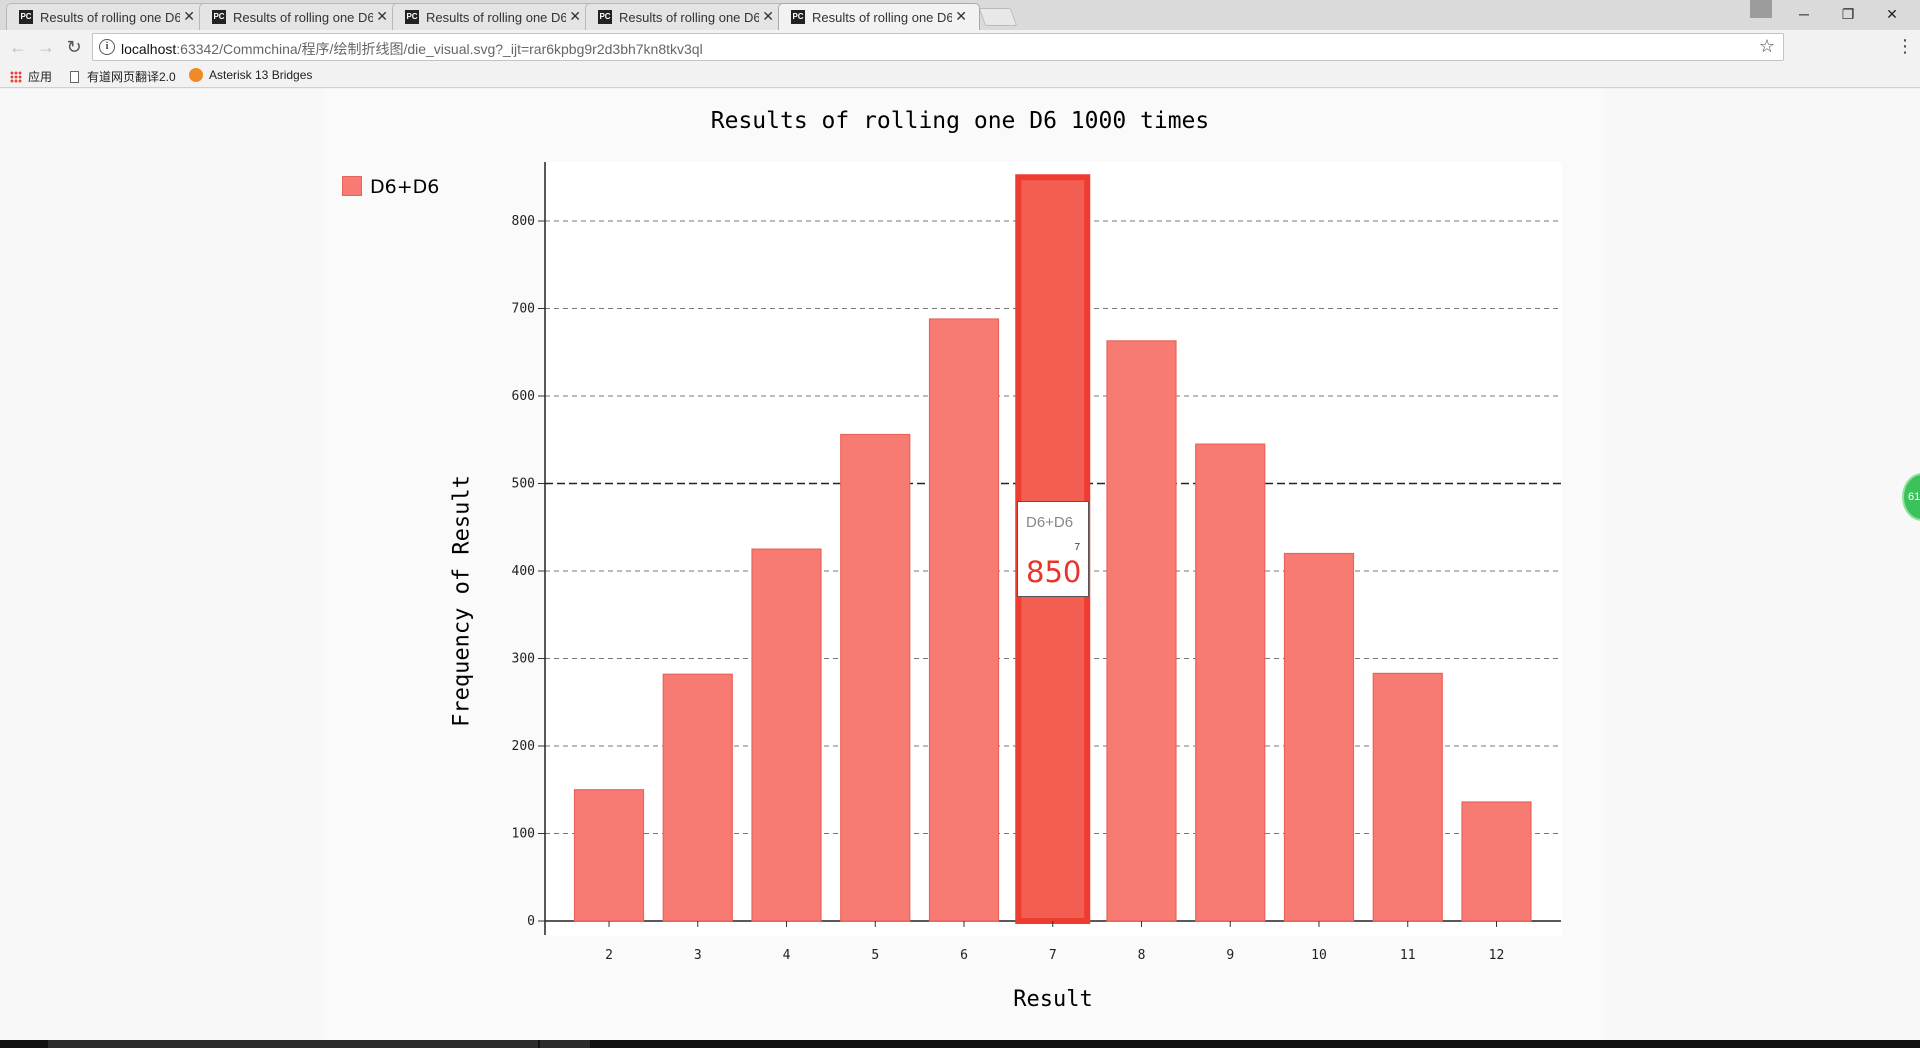 Image resolution: width=1920 pixels, height=1048 pixels. What do you see at coordinates (531, 921) in the screenshot?
I see `y-tick-label: 0` at bounding box center [531, 921].